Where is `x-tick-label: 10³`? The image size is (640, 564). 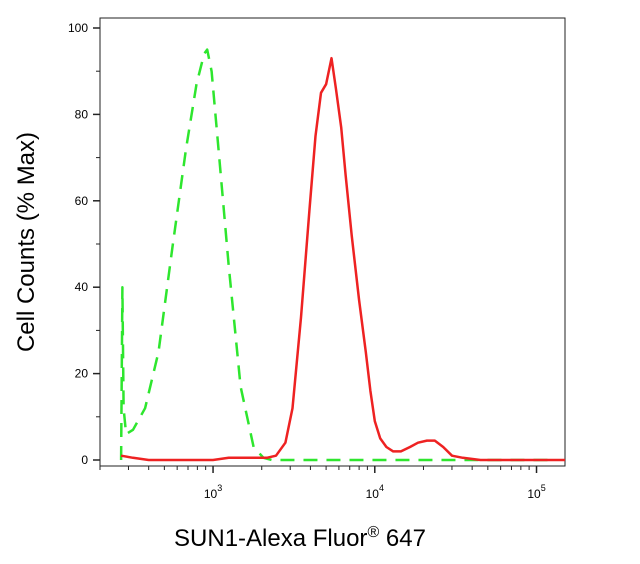 x-tick-label: 10³ is located at coordinates (213, 492).